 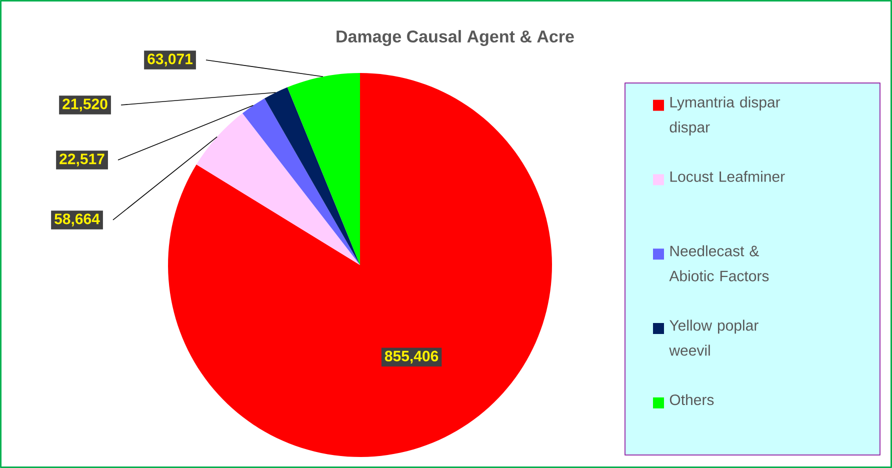 I want to click on chart-title: Damage Causal Agent & Acre, so click(x=455, y=38).